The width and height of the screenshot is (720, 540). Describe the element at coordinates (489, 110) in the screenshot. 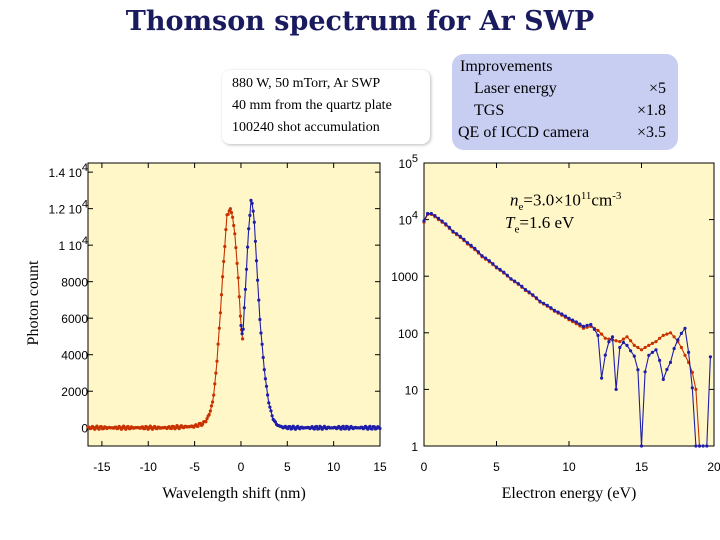

I see `improvement-label-tgs: TGS` at that location.